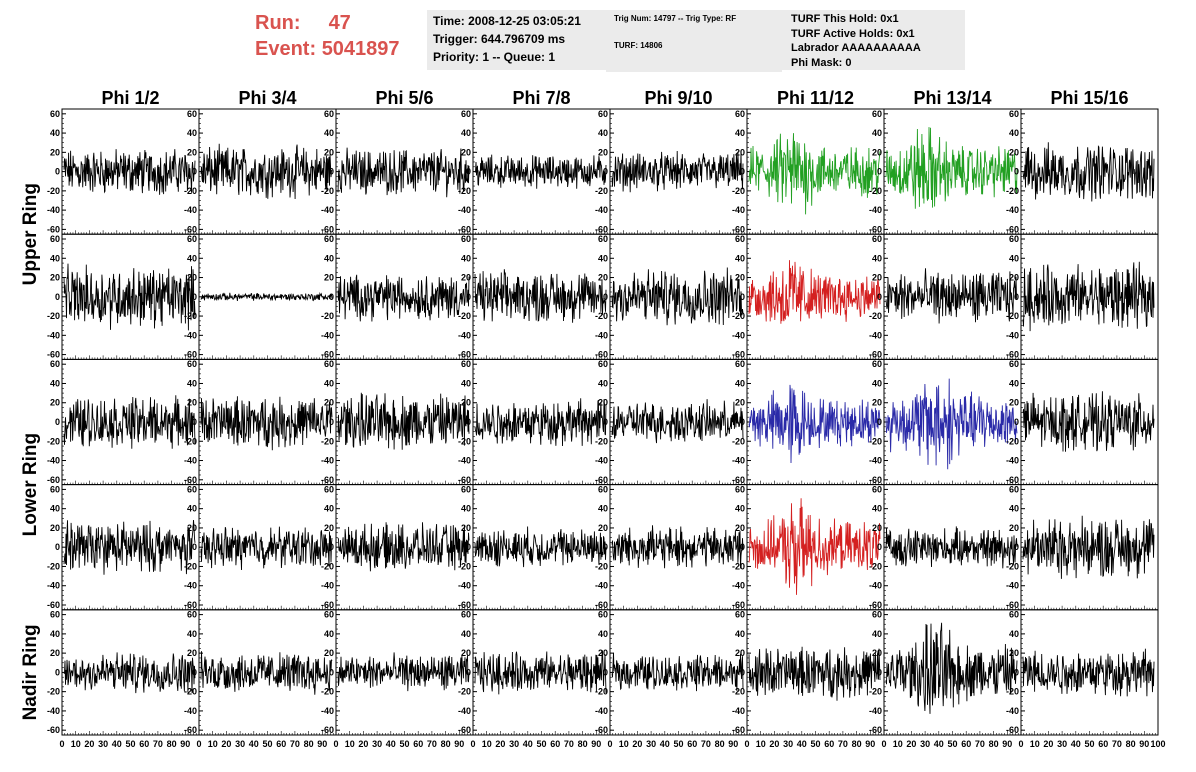 Image resolution: width=1196 pixels, height=772 pixels. Describe the element at coordinates (609, 744) in the screenshot. I see `x-tick-label: 0` at that location.